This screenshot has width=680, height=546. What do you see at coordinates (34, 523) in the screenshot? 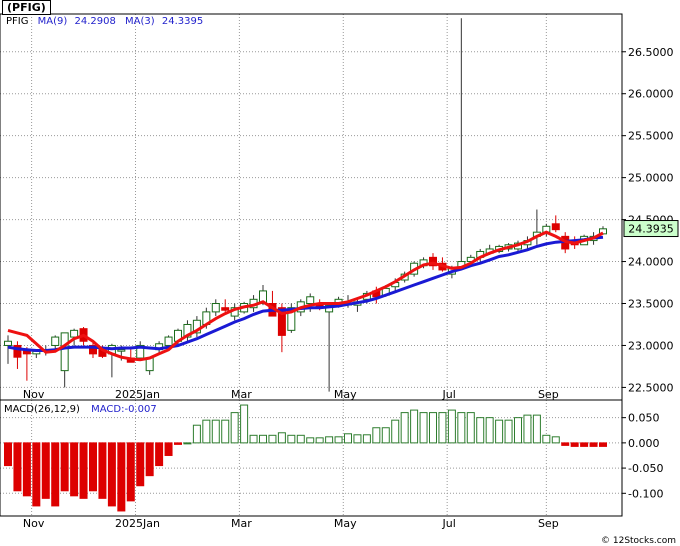
I see `macd-xtick-label: Nov` at bounding box center [34, 523].